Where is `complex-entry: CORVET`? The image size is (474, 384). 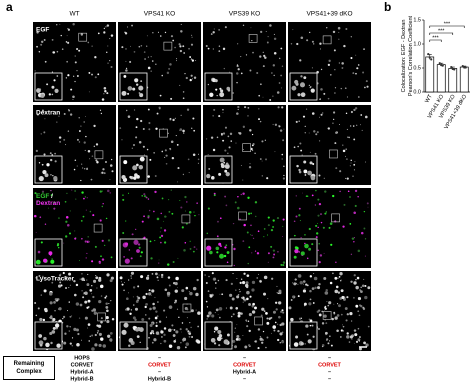 complex-entry: CORVET is located at coordinates (159, 365).